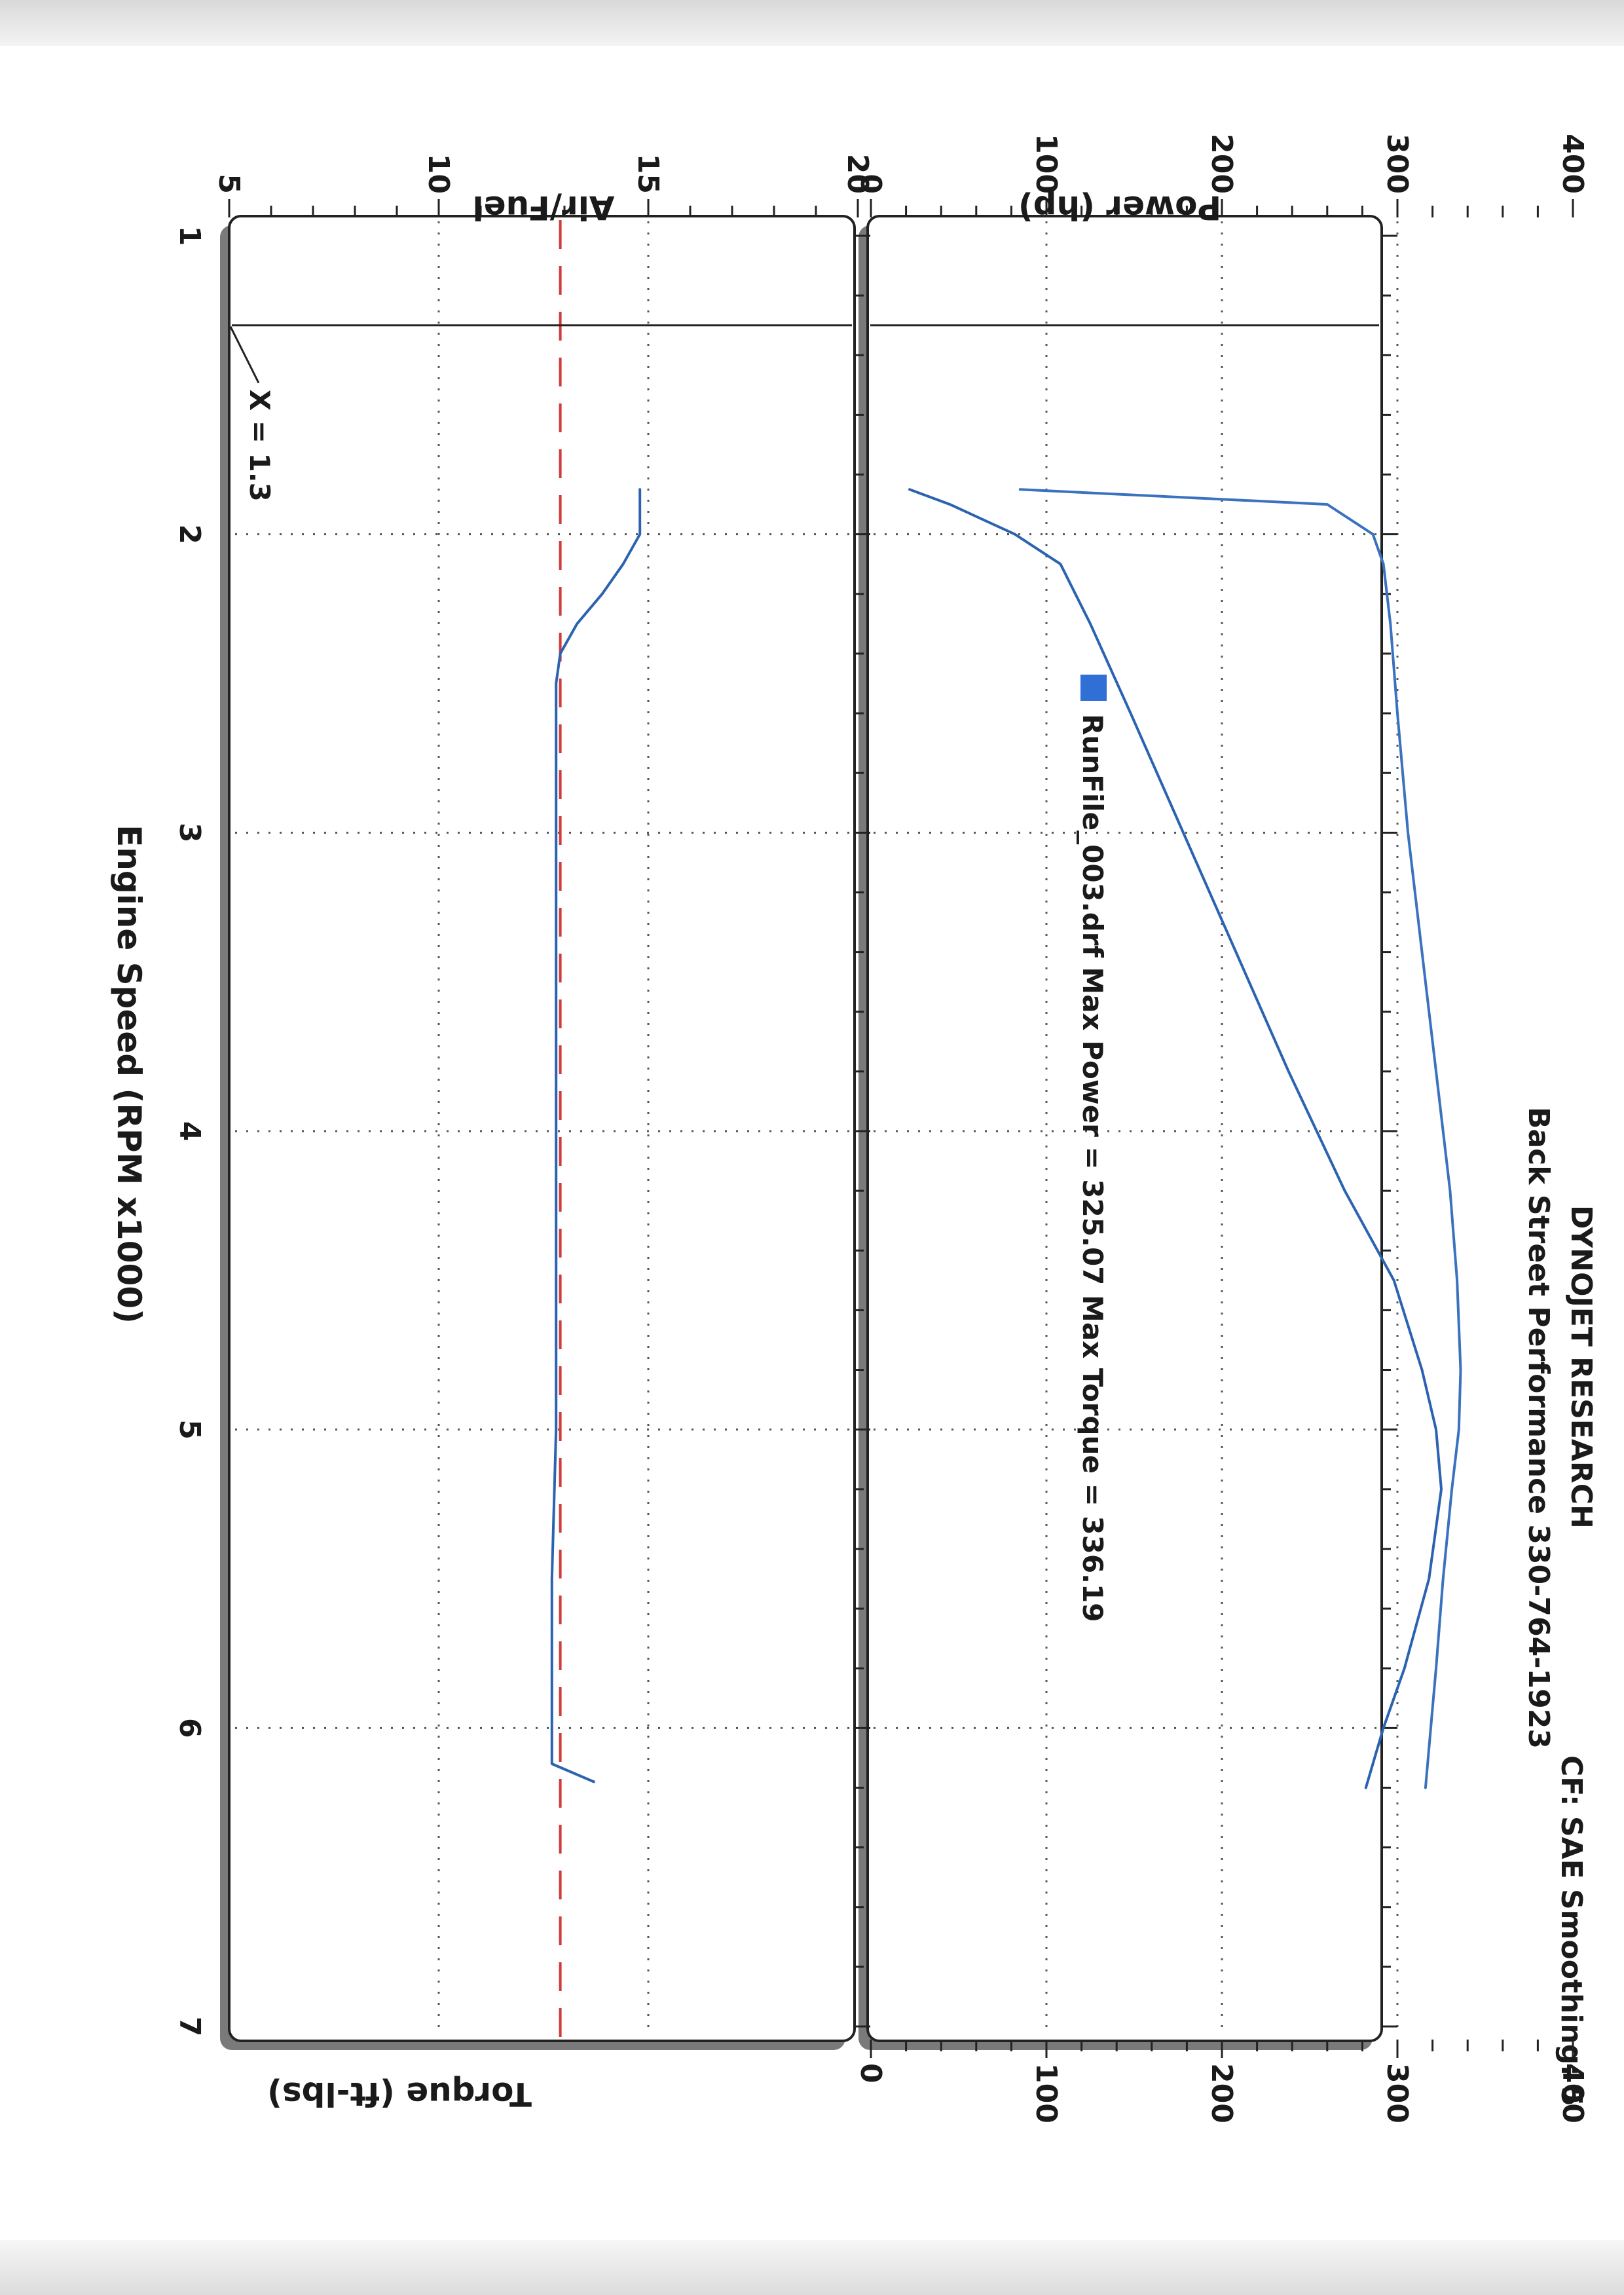  What do you see at coordinates (189, 1429) in the screenshot?
I see `x-tick-label: 5` at bounding box center [189, 1429].